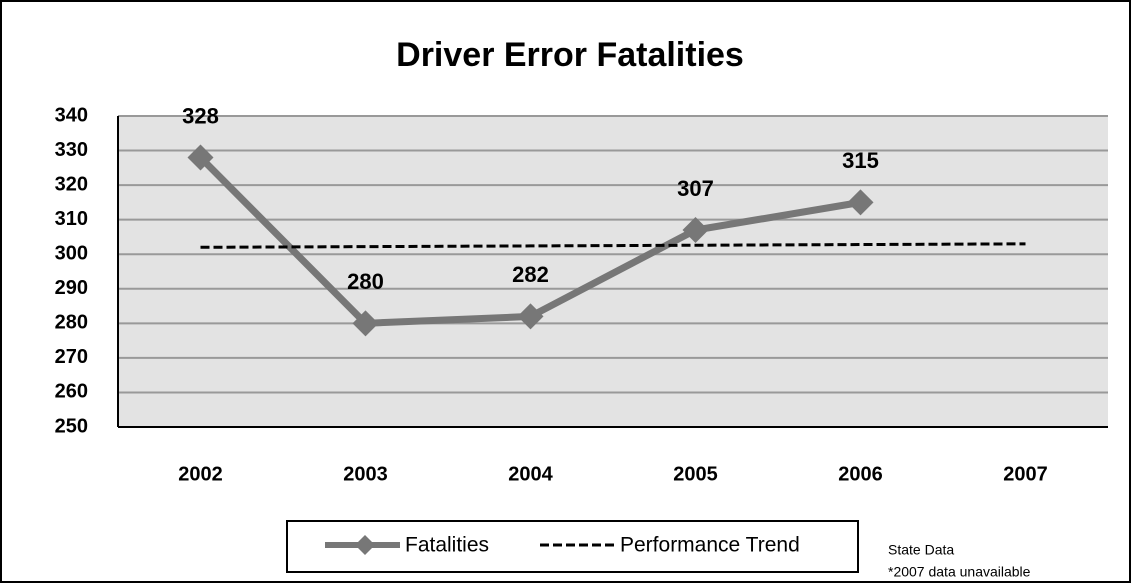  Describe the element at coordinates (695, 474) in the screenshot. I see `x-tick-label: 2005` at that location.